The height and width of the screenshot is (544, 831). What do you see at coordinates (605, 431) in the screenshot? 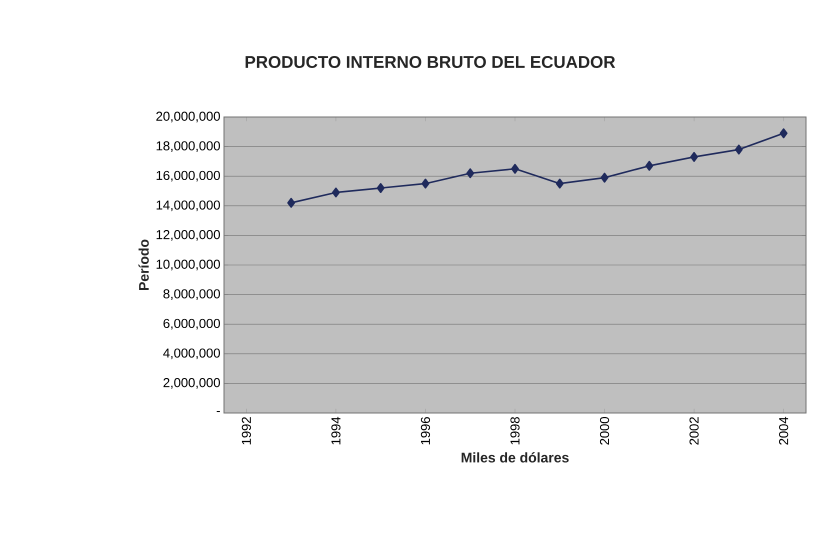
I see `x-tick-label: 2000` at bounding box center [605, 431].